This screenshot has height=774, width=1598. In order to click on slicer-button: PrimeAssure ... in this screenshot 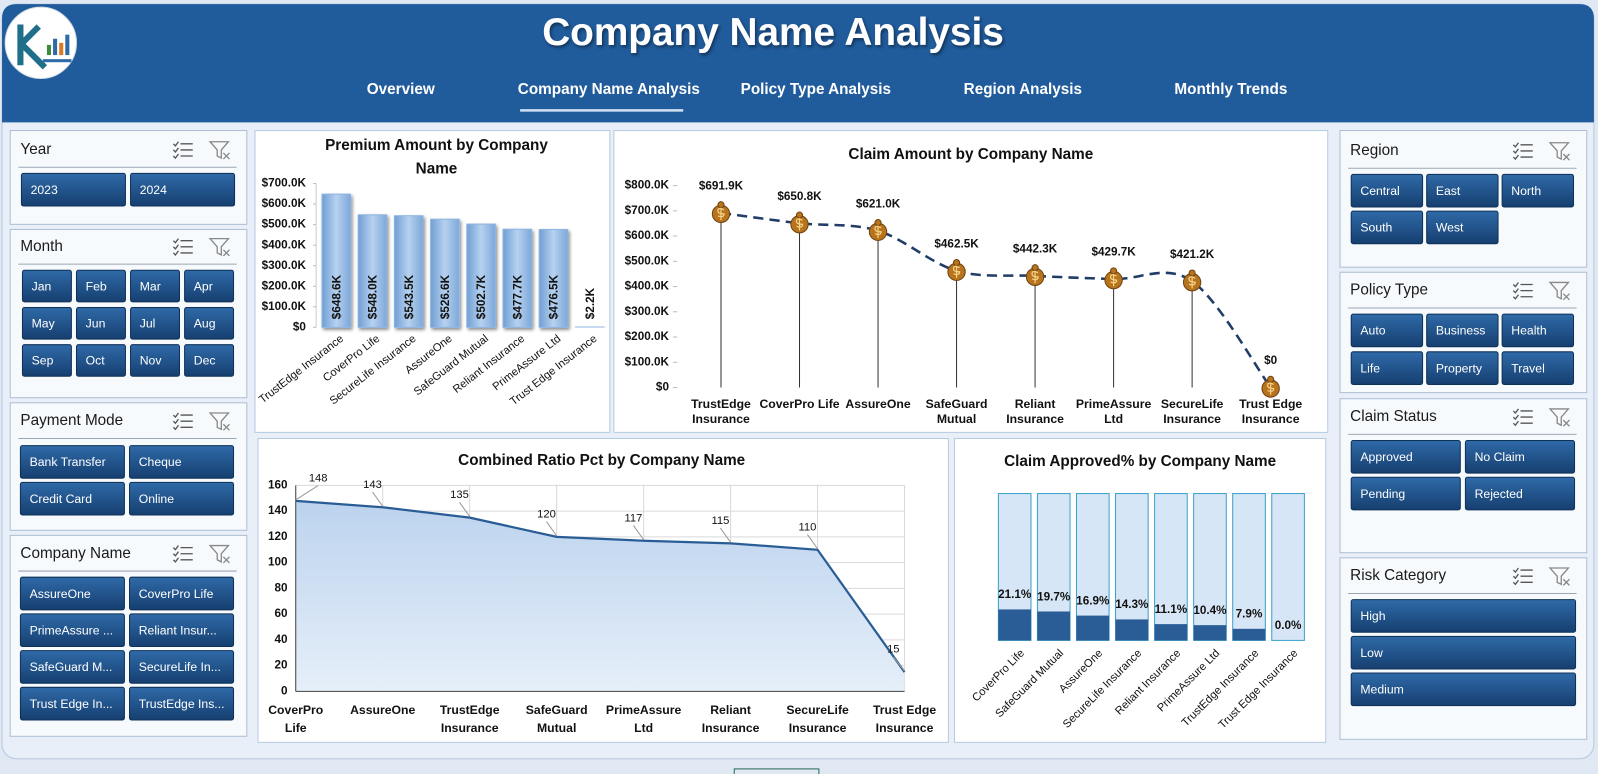, I will do `click(72, 630)`.